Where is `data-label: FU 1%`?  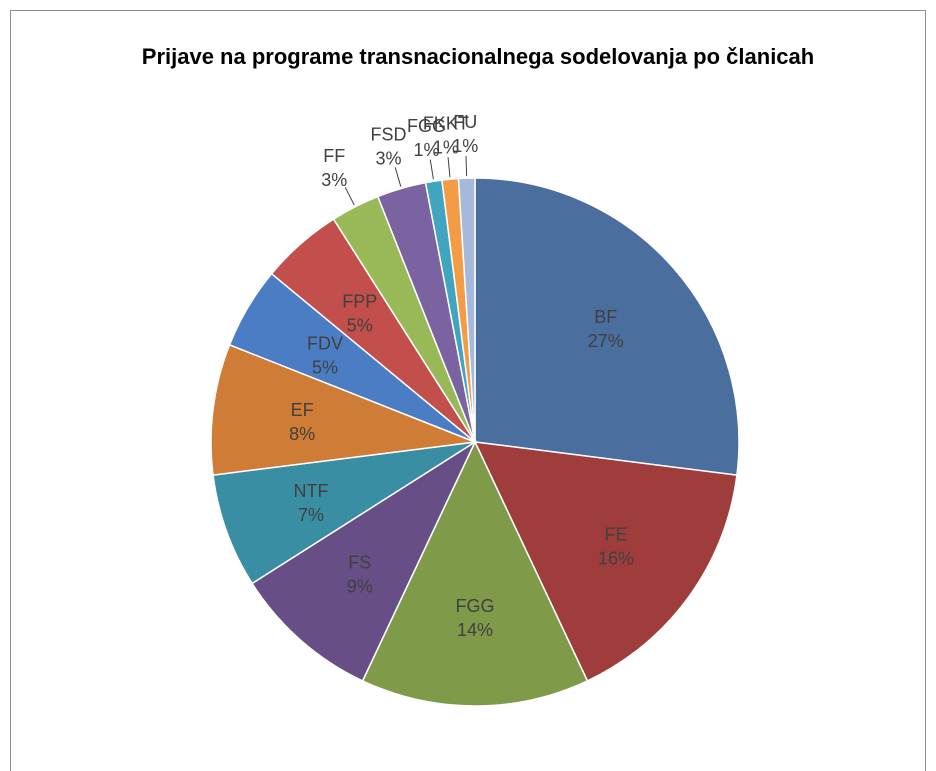
data-label: FU 1% is located at coordinates (465, 134).